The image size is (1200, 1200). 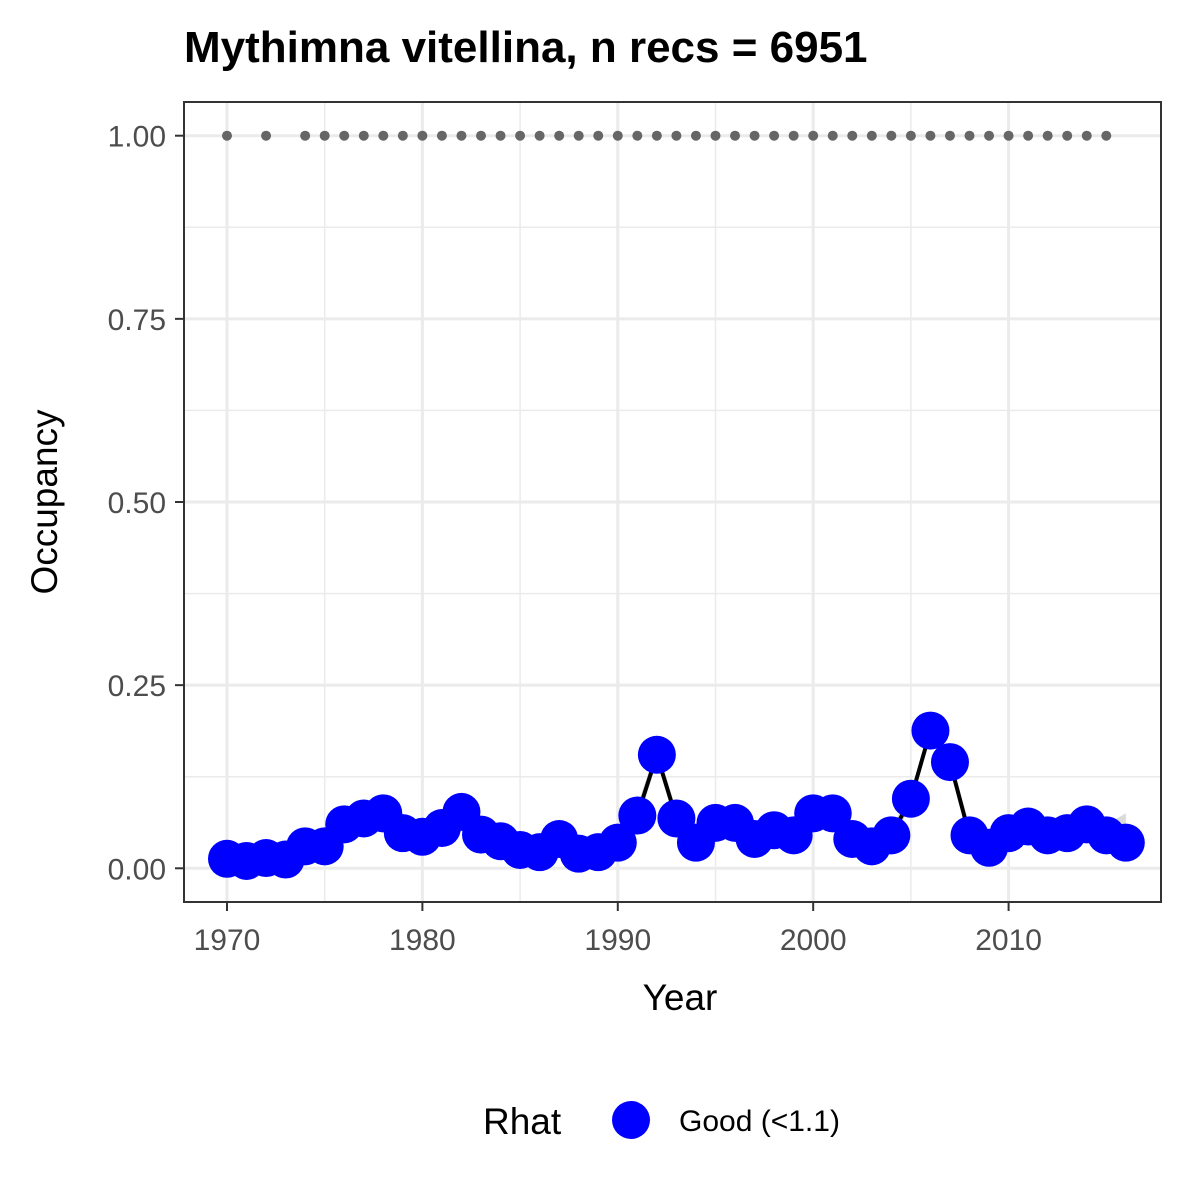 What do you see at coordinates (137, 686) in the screenshot?
I see `y-tick-label: 0.25` at bounding box center [137, 686].